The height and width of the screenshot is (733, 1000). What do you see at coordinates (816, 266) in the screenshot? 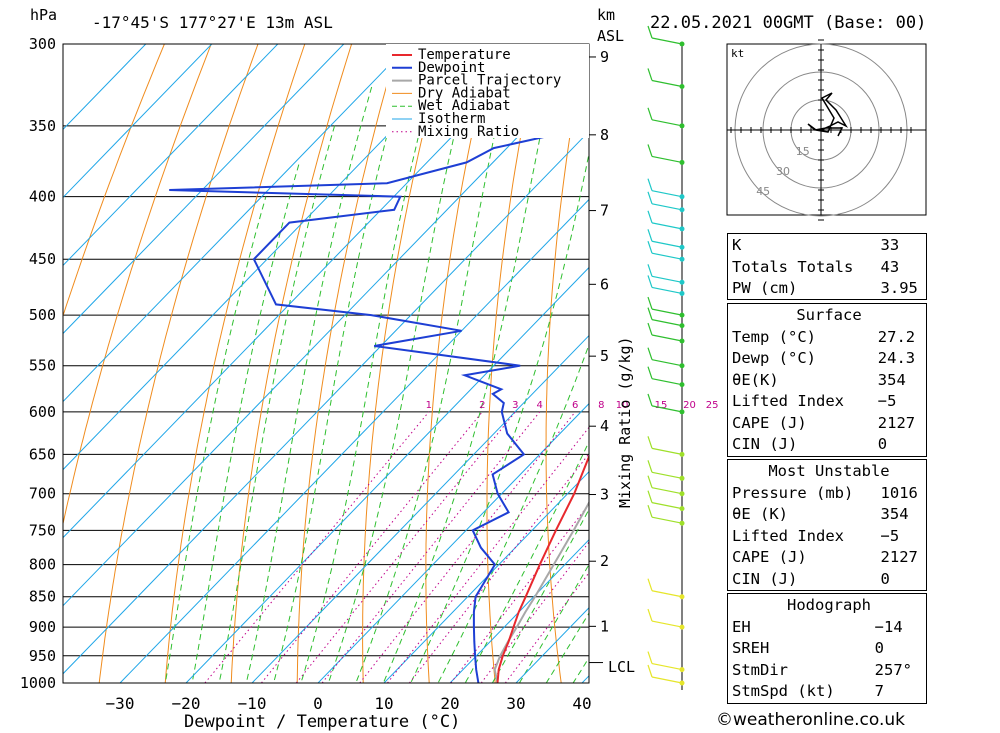
I see `index-row-totals: Totals Totals 43` at bounding box center [816, 266].